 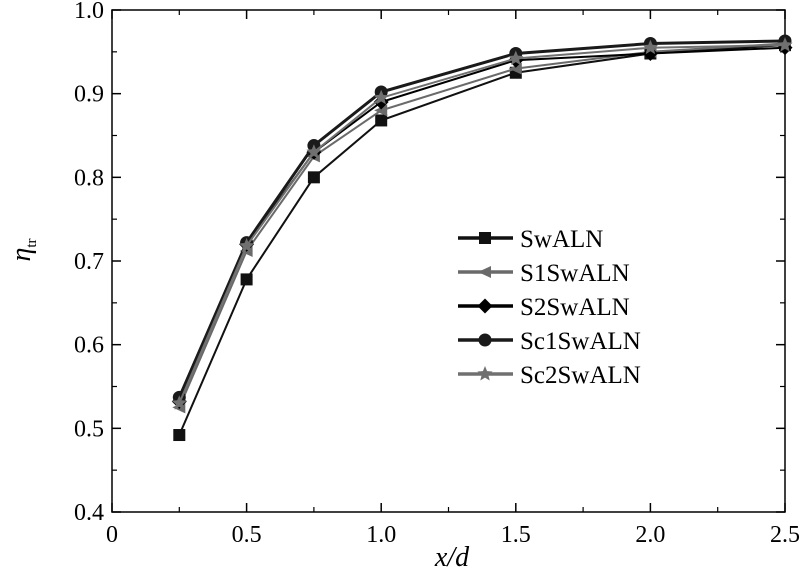 I want to click on y-axis-title: ηtr, so click(x=23, y=249).